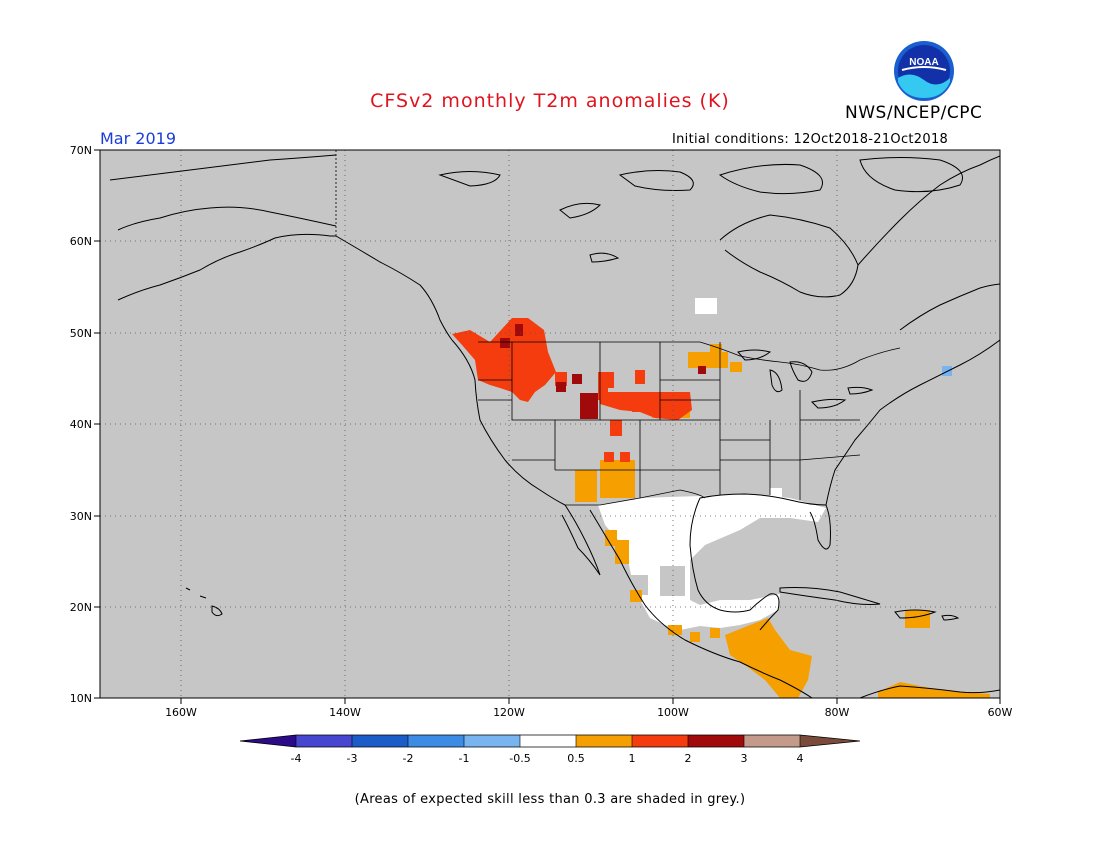 The image size is (1100, 850). Describe the element at coordinates (138, 138) in the screenshot. I see `forecast-month: Mar 2019` at that location.